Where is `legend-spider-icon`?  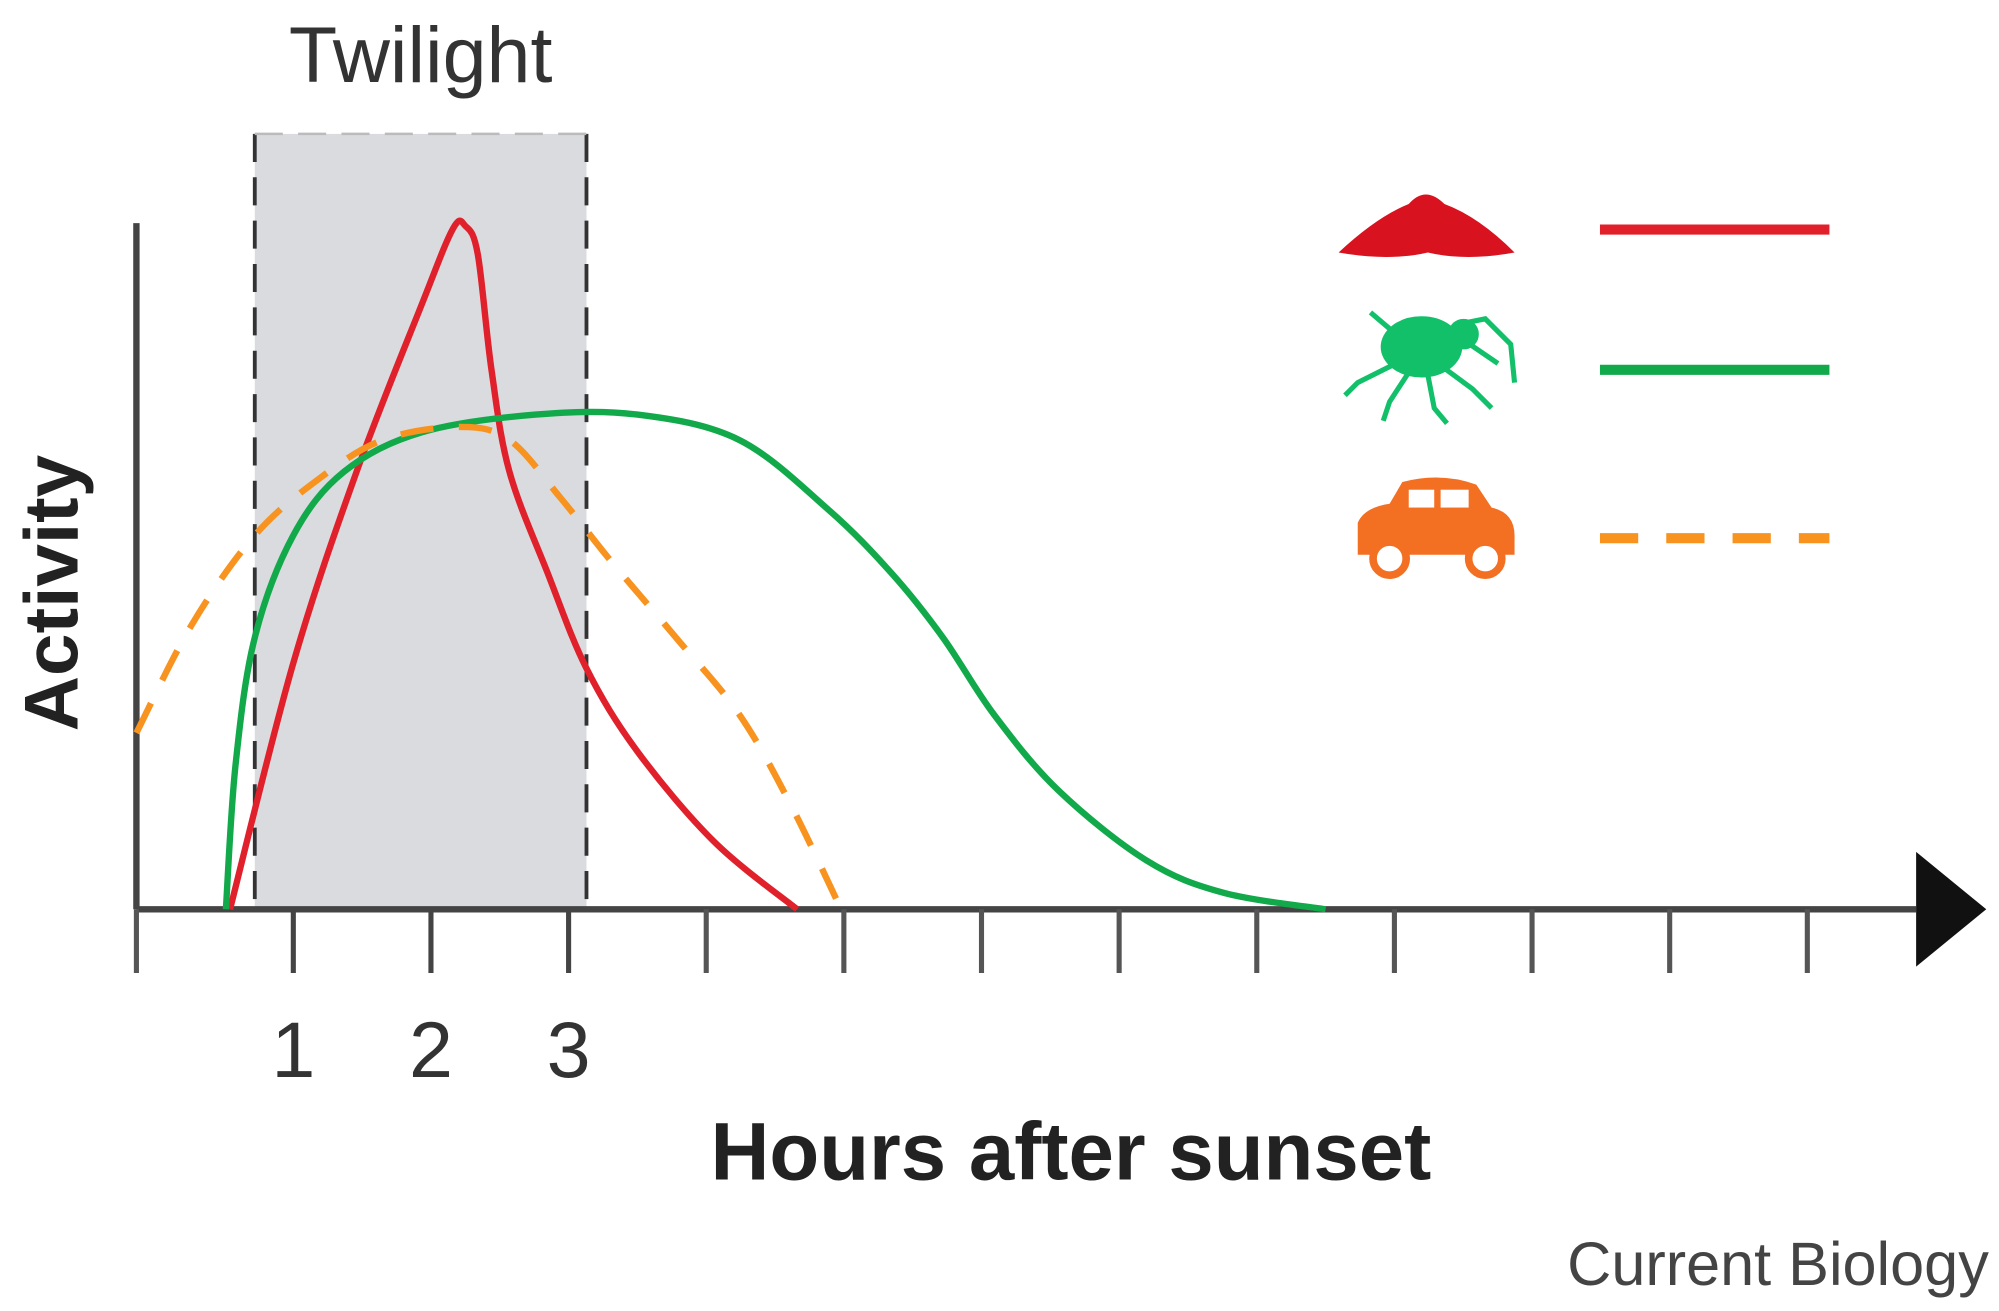
legend-spider-icon is located at coordinates (1430, 368).